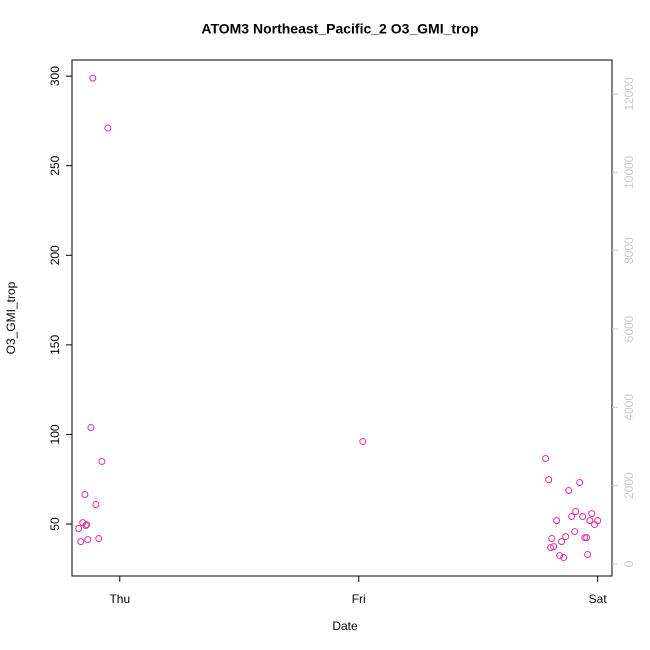 Image resolution: width=650 pixels, height=650 pixels. Describe the element at coordinates (629, 172) in the screenshot. I see `y2-tick-label: 10000` at that location.